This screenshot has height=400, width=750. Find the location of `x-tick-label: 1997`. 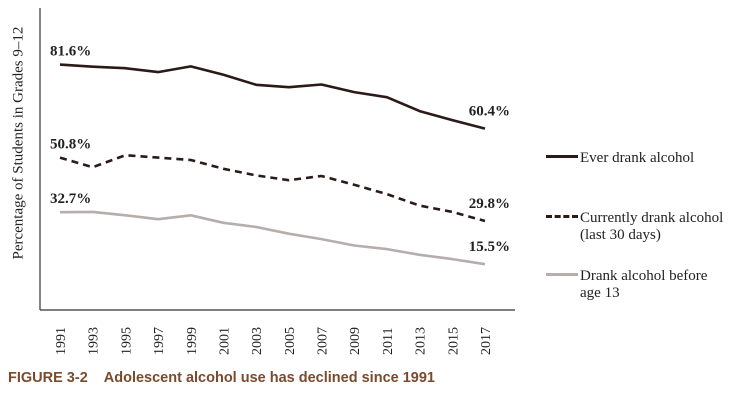

x-tick-label: 1997 is located at coordinates (159, 341).